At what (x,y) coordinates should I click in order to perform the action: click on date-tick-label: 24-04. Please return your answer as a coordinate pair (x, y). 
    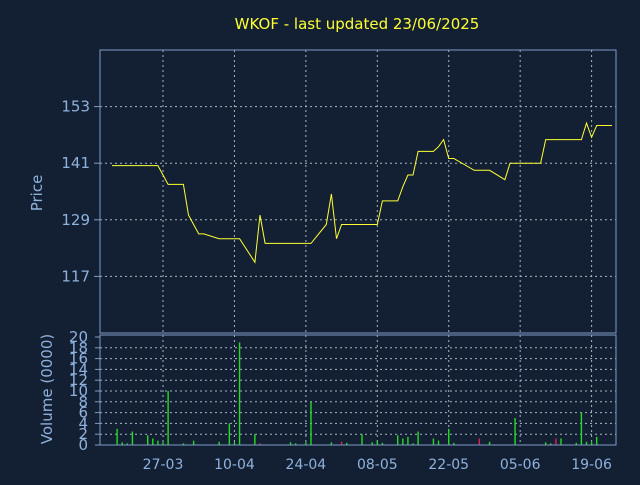
    Looking at the image, I should click on (306, 465).